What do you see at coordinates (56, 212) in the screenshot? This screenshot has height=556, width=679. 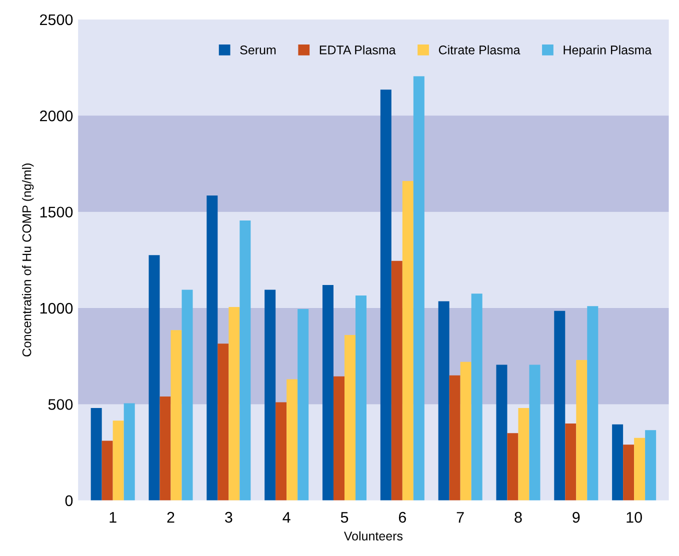 I see `y-tick-label: 1500` at bounding box center [56, 212].